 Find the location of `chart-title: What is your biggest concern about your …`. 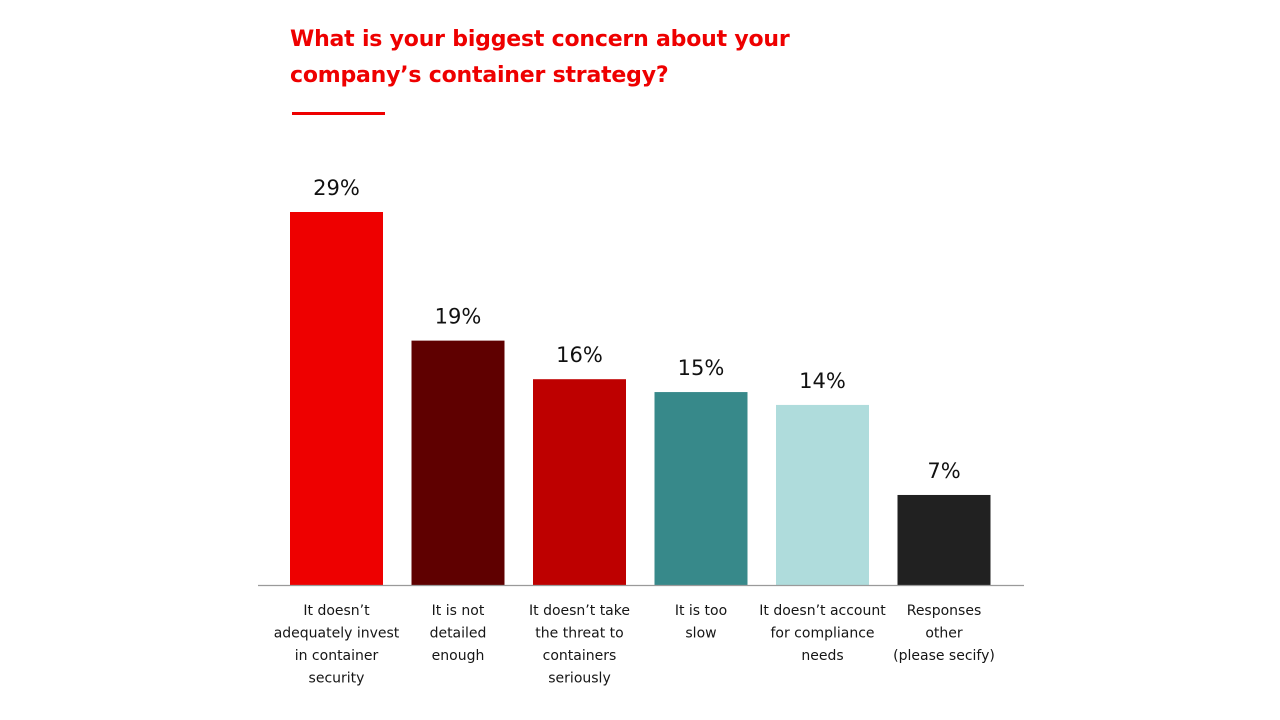

chart-title: What is your biggest concern about your … is located at coordinates (540, 57).